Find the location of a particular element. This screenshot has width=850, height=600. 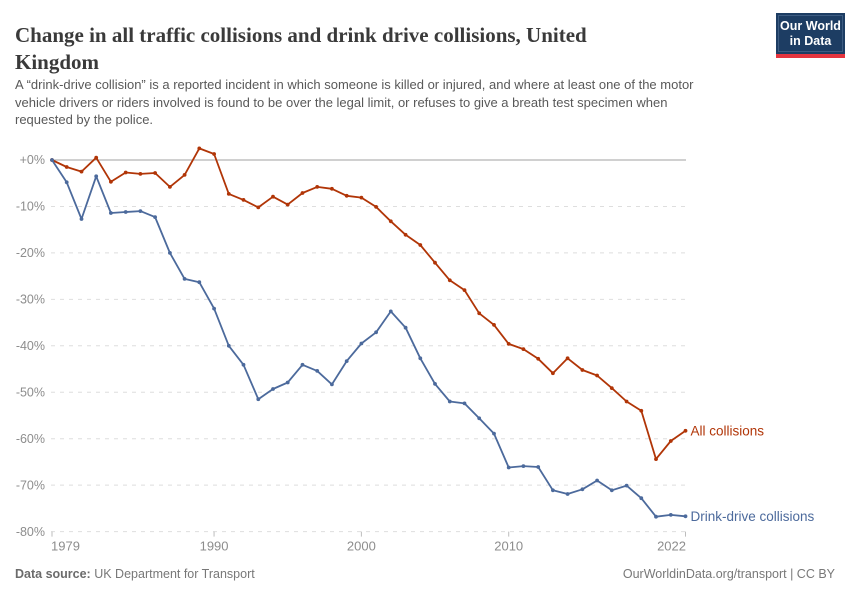

y-axis-labels: +0% -10% -20% -30% -40% -50% -60% -70% -80% is located at coordinates (30, 346).